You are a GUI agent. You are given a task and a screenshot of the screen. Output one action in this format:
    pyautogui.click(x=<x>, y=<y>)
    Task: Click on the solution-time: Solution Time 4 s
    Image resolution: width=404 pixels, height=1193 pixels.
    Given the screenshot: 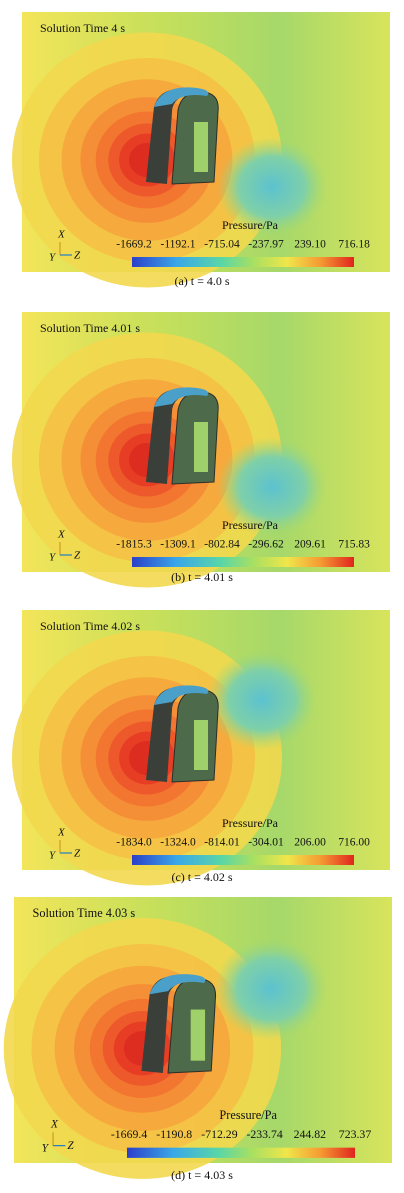 What is the action you would take?
    pyautogui.click(x=82, y=28)
    